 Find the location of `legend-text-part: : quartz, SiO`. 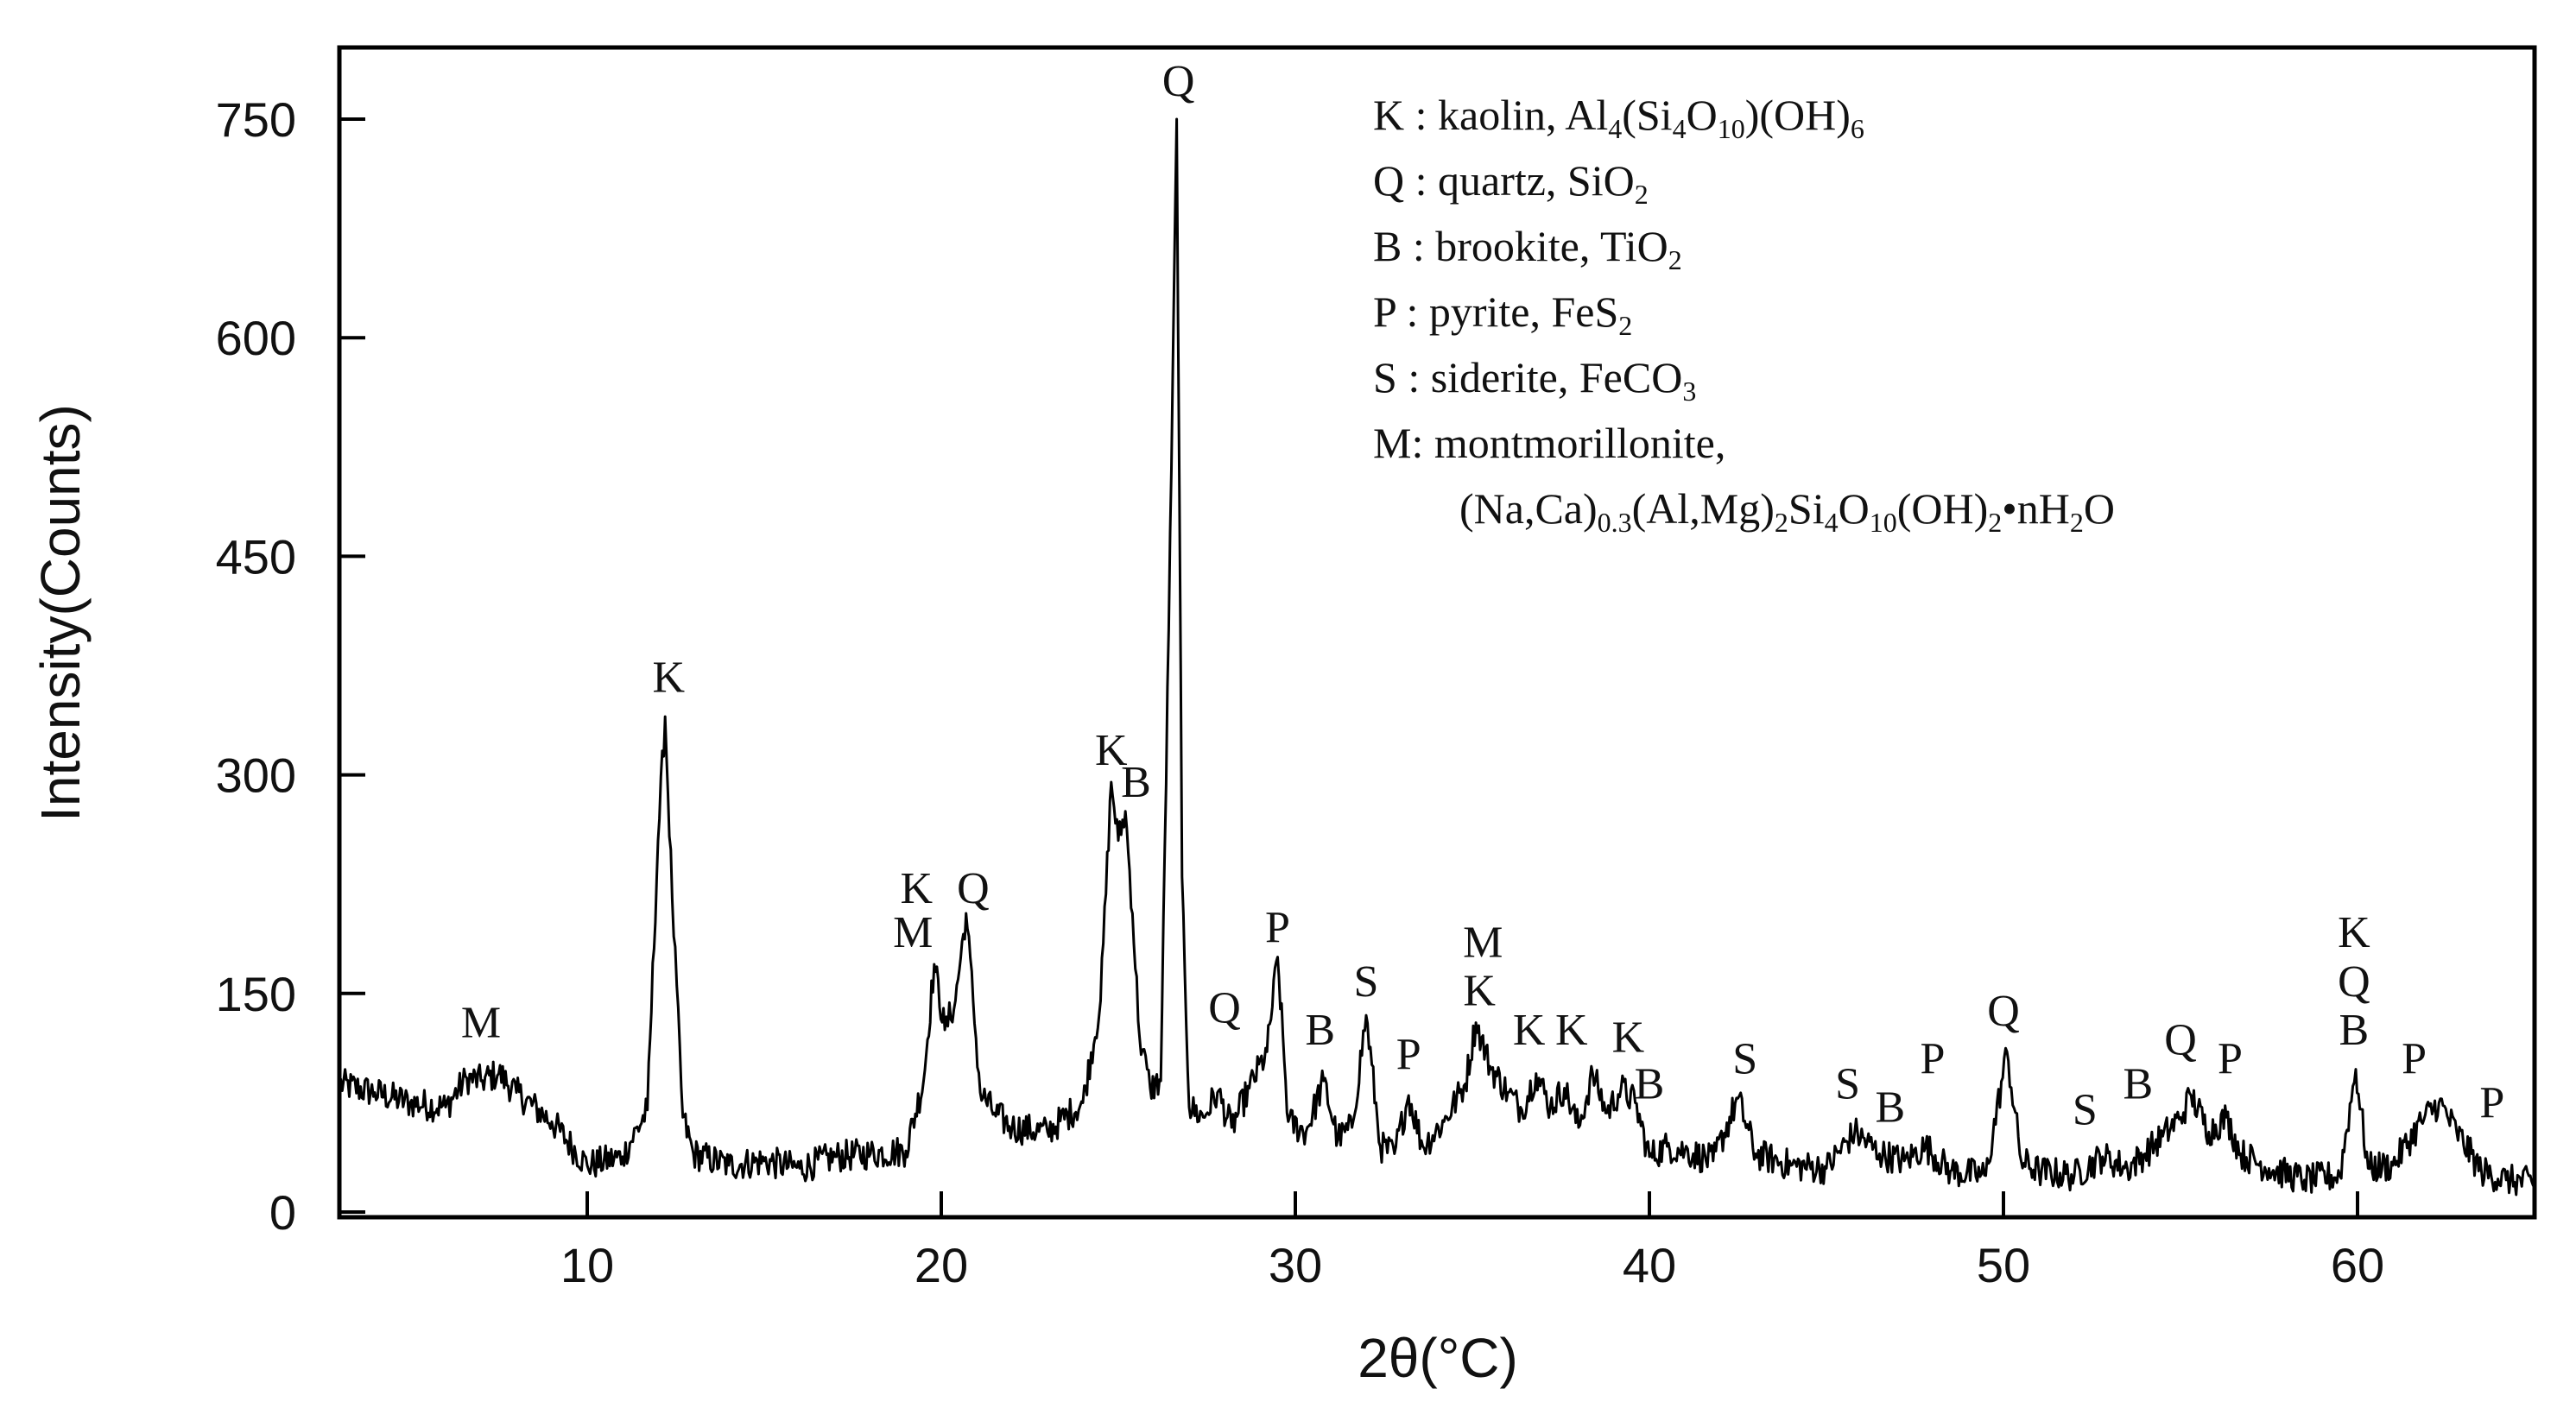

legend-text-part: : quartz, SiO is located at coordinates (1519, 181).